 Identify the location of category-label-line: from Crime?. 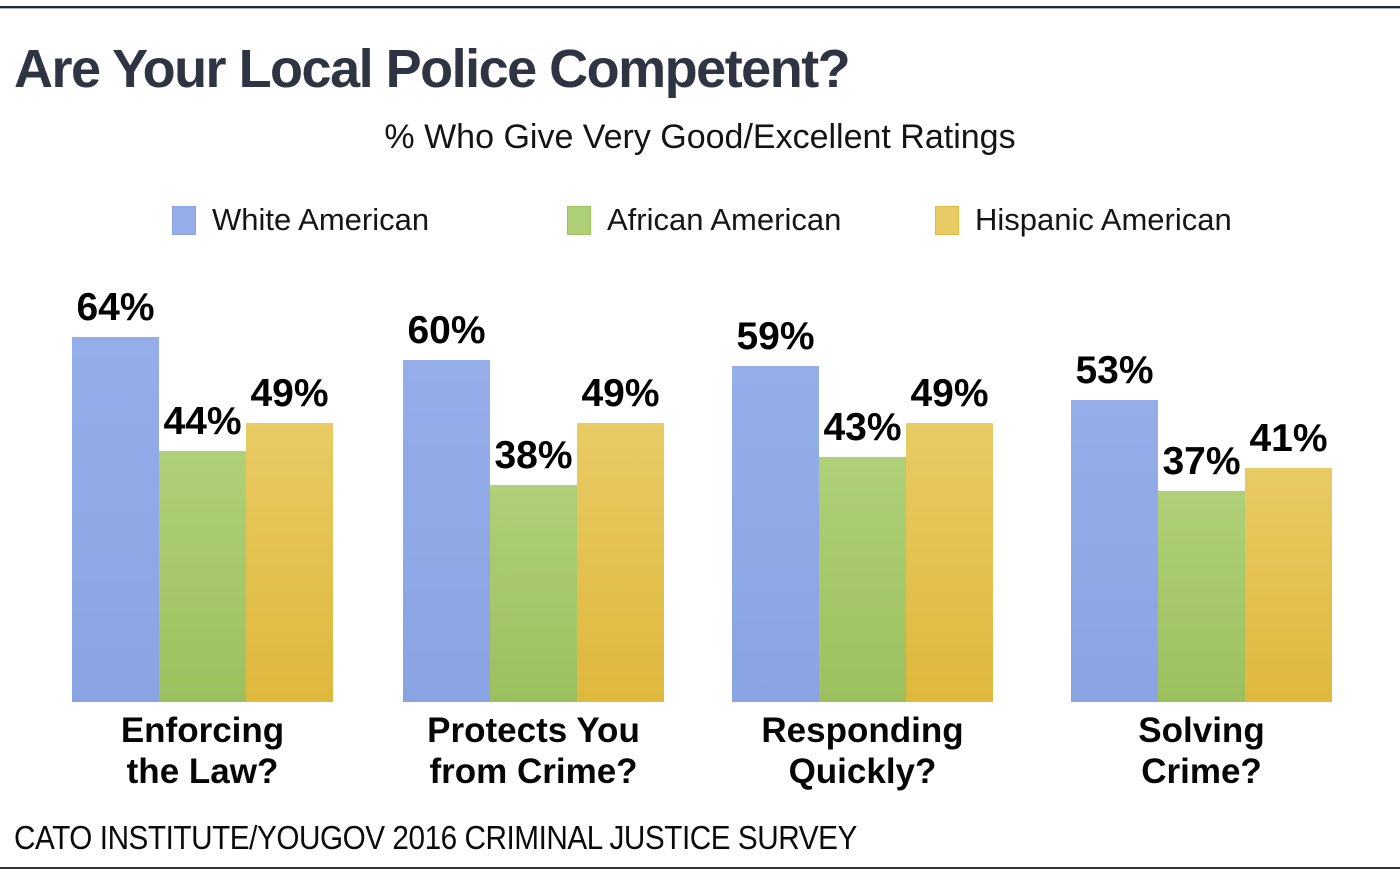
(533, 771).